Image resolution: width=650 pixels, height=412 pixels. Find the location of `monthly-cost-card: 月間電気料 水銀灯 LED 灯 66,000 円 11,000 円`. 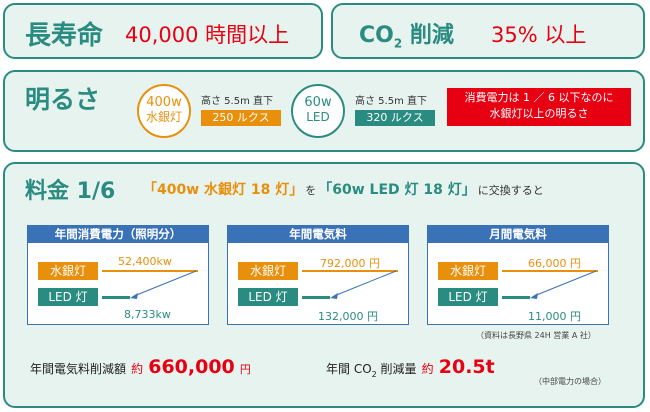

monthly-cost-card: 月間電気料 水銀灯 LED 灯 66,000 円 11,000 円 is located at coordinates (518, 275).